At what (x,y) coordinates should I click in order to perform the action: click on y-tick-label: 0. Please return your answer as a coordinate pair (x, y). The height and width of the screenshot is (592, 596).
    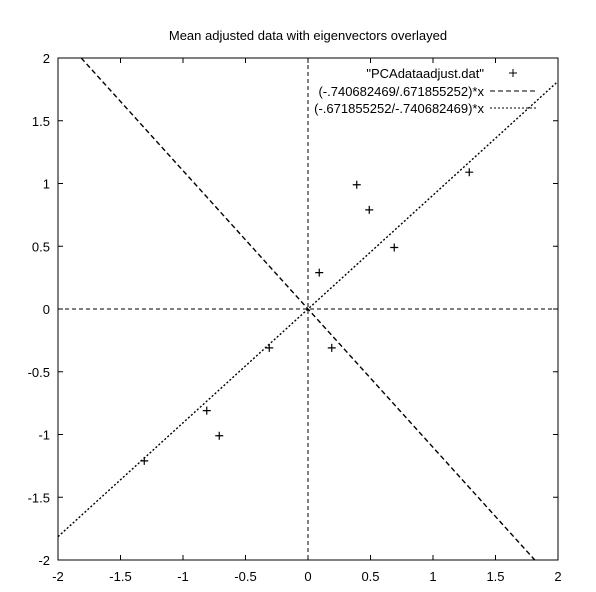
    Looking at the image, I should click on (46, 309).